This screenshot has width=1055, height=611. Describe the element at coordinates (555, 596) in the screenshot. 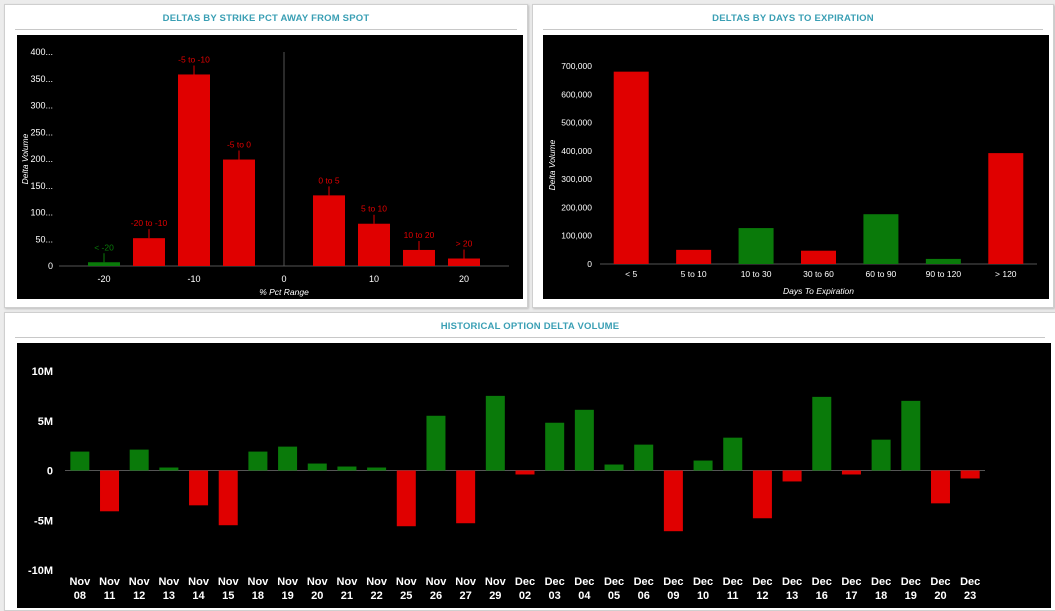

I see `x-tick-day: 03` at that location.